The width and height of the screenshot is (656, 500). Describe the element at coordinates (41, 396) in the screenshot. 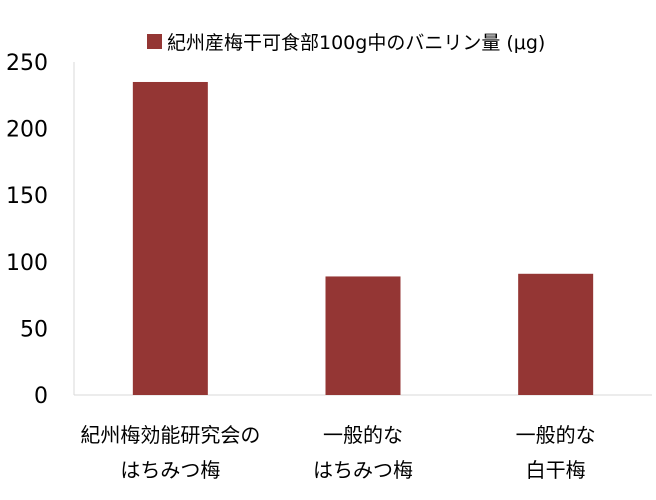

I see `y-tick-label: 0` at that location.